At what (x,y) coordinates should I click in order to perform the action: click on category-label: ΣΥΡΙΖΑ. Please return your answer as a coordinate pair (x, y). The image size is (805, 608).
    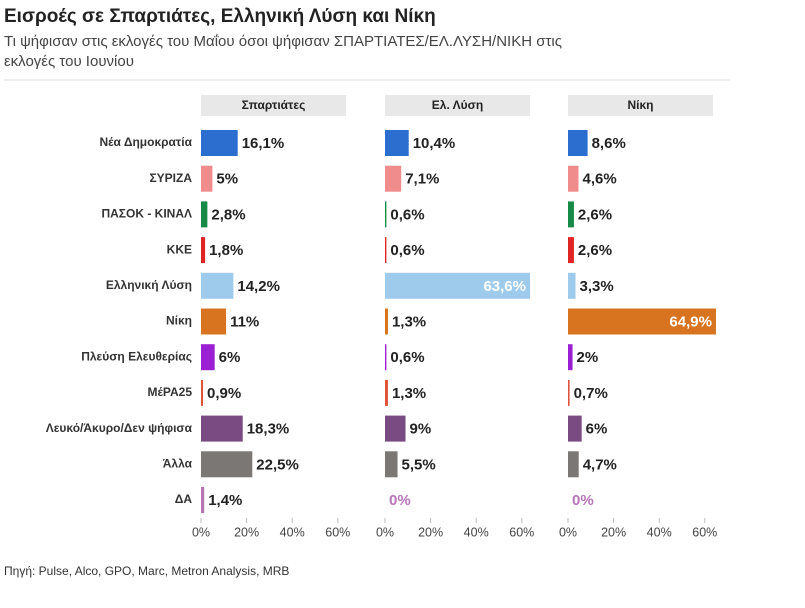
    Looking at the image, I should click on (170, 178).